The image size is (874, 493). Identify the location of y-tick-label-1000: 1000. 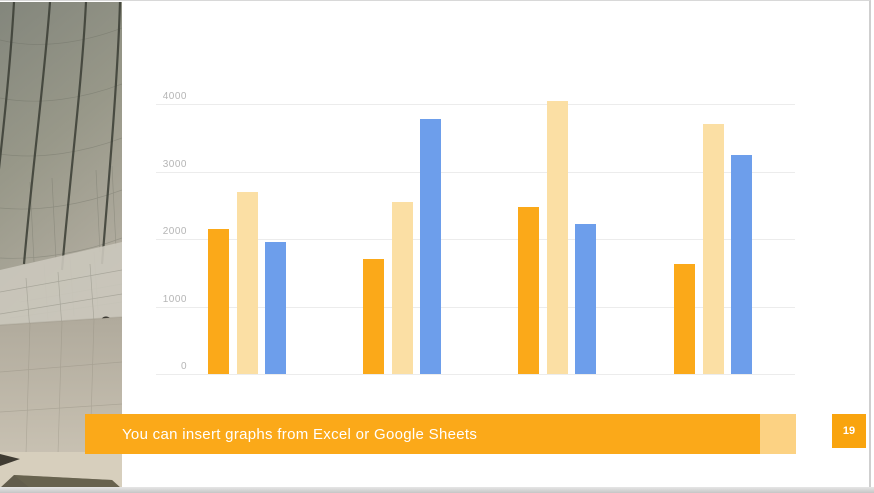
(174, 299).